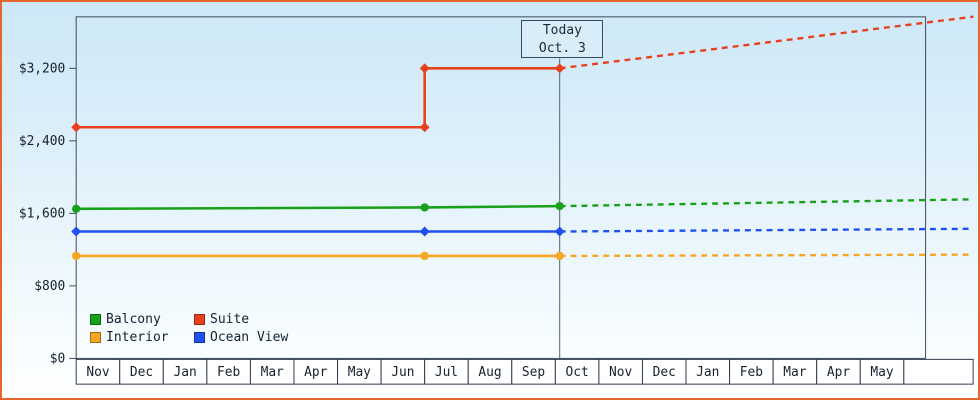 Image resolution: width=980 pixels, height=400 pixels. Describe the element at coordinates (562, 48) in the screenshot. I see `today-label-line2: Oct. 3` at that location.